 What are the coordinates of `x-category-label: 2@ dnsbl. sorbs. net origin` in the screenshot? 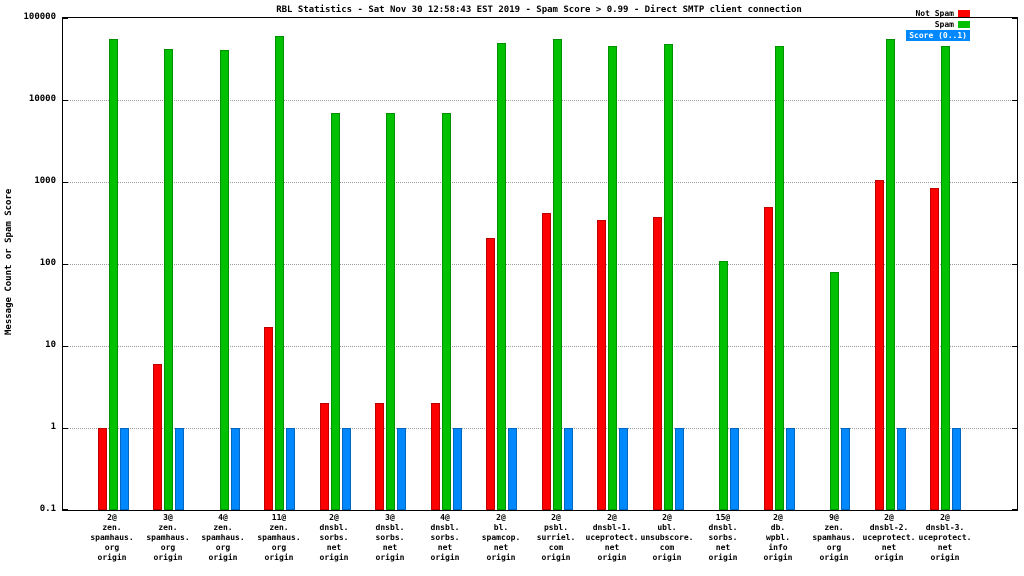 It's located at (334, 538).